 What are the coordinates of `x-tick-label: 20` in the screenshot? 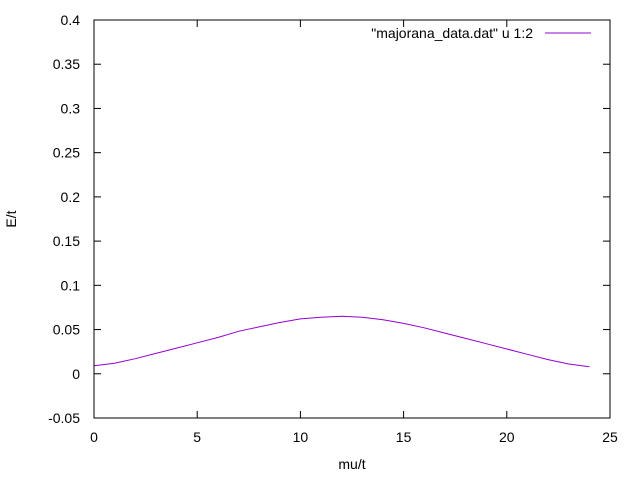 It's located at (507, 437).